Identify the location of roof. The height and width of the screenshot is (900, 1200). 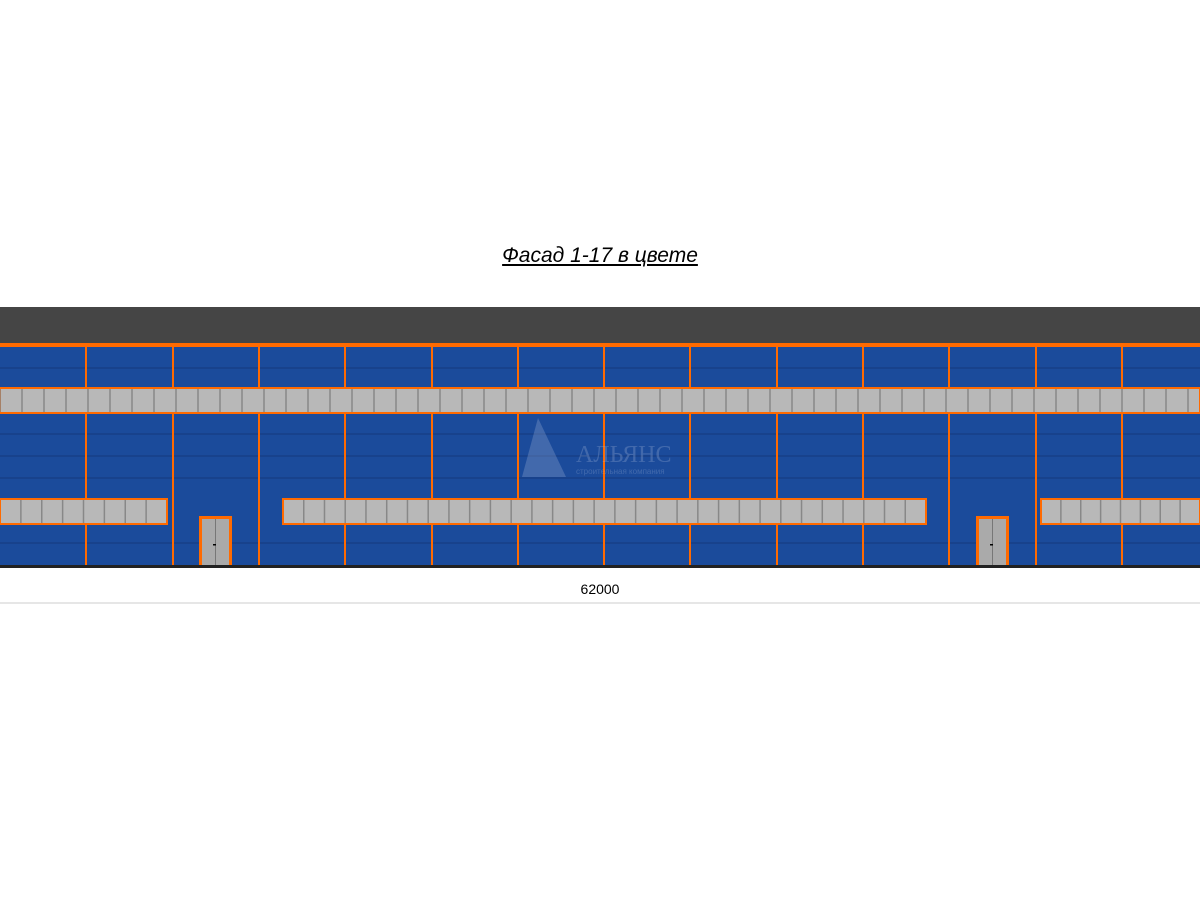
(600, 325).